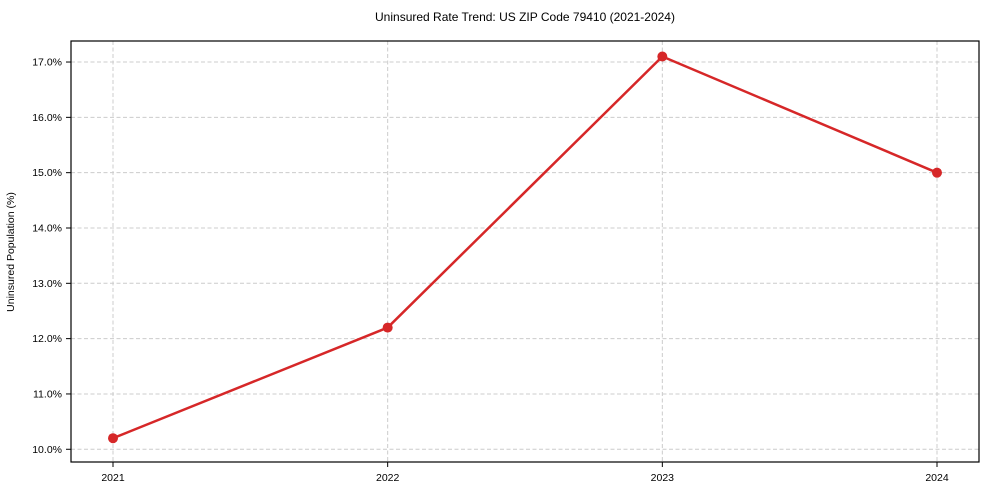 The width and height of the screenshot is (989, 490). What do you see at coordinates (11, 252) in the screenshot?
I see `y-axis-label: Uninsured Population (%)` at bounding box center [11, 252].